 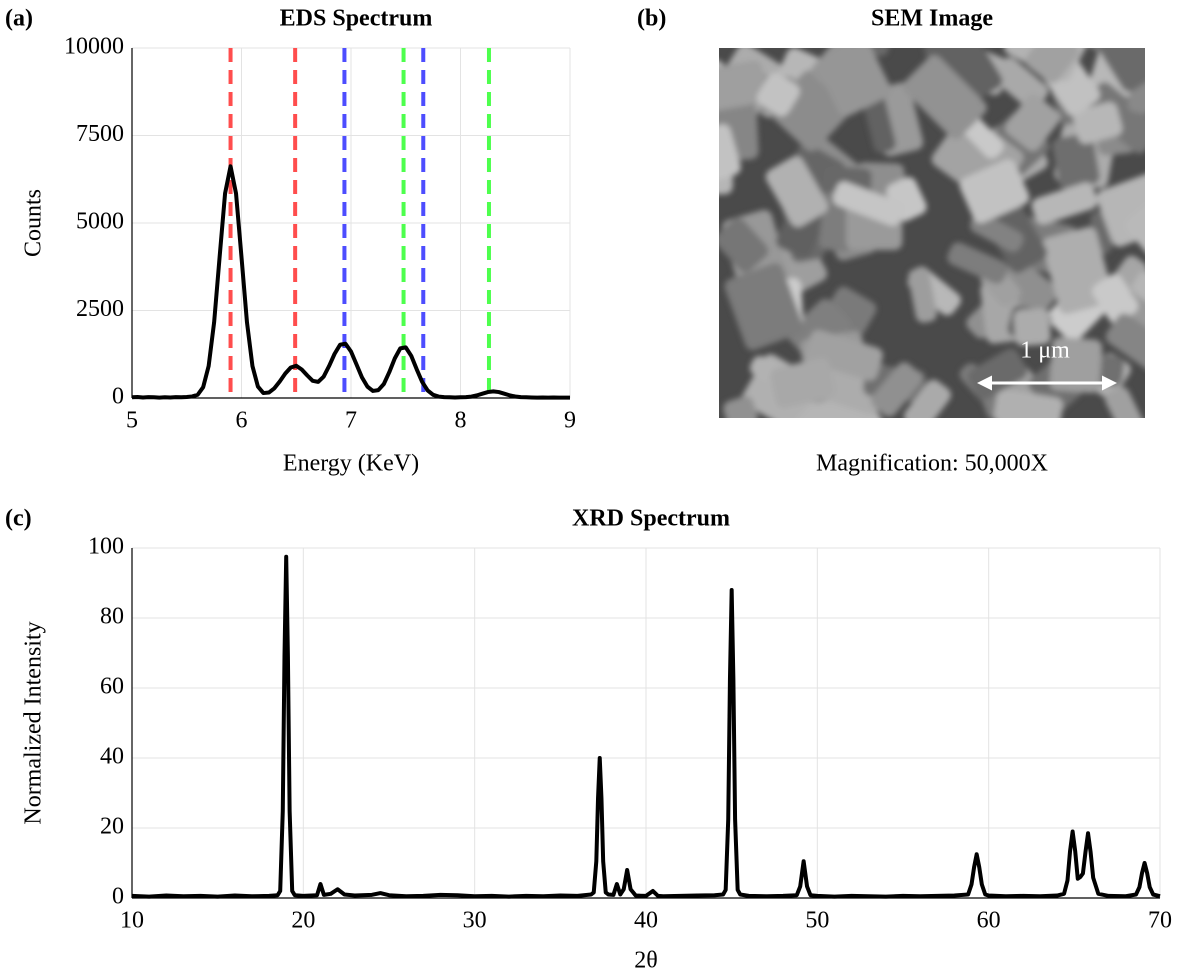 I want to click on sem-caption: Magnification: 50,000X, so click(x=932, y=464).